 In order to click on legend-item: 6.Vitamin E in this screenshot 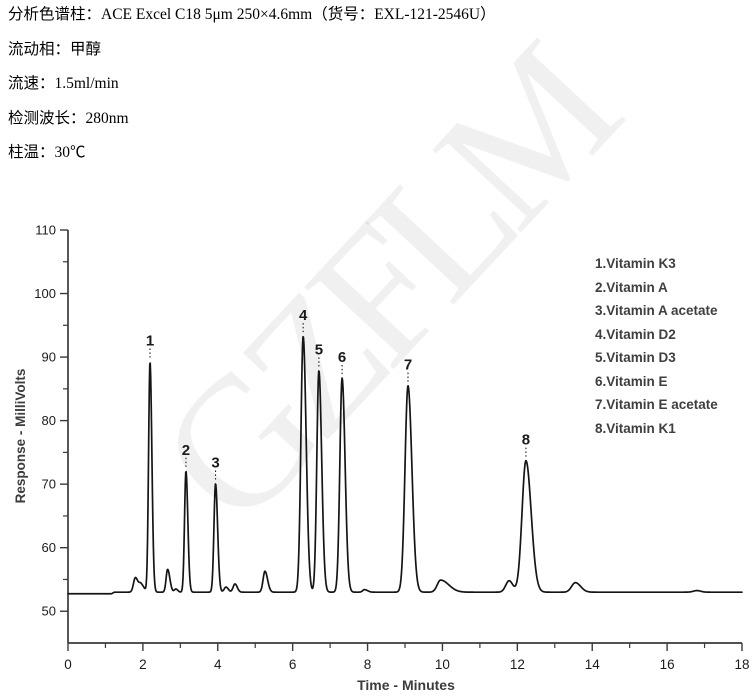, I will do `click(631, 381)`.